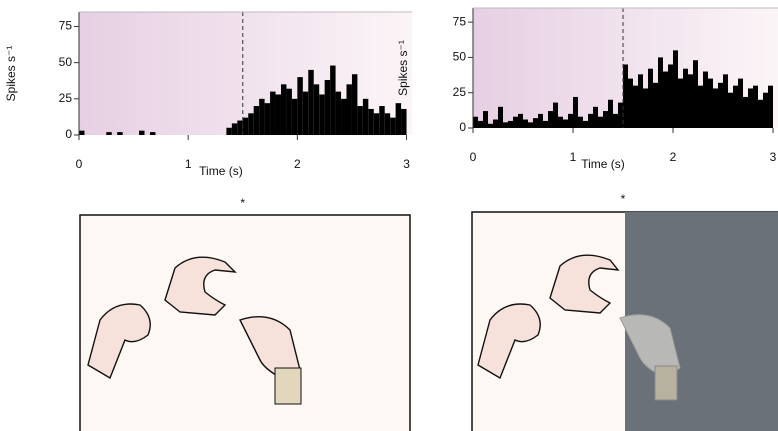 This screenshot has width=778, height=431. What do you see at coordinates (242, 203) in the screenshot?
I see `condition-marker: *` at bounding box center [242, 203].